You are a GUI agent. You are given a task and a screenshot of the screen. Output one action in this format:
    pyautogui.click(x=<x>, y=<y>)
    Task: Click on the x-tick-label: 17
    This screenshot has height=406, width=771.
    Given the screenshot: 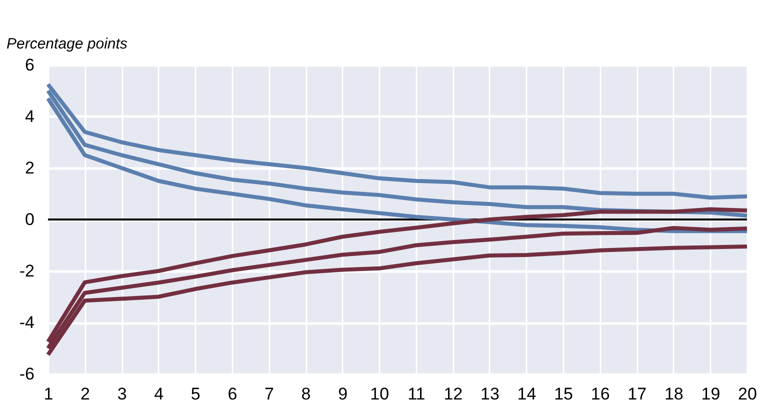 What is the action you would take?
    pyautogui.click(x=637, y=394)
    